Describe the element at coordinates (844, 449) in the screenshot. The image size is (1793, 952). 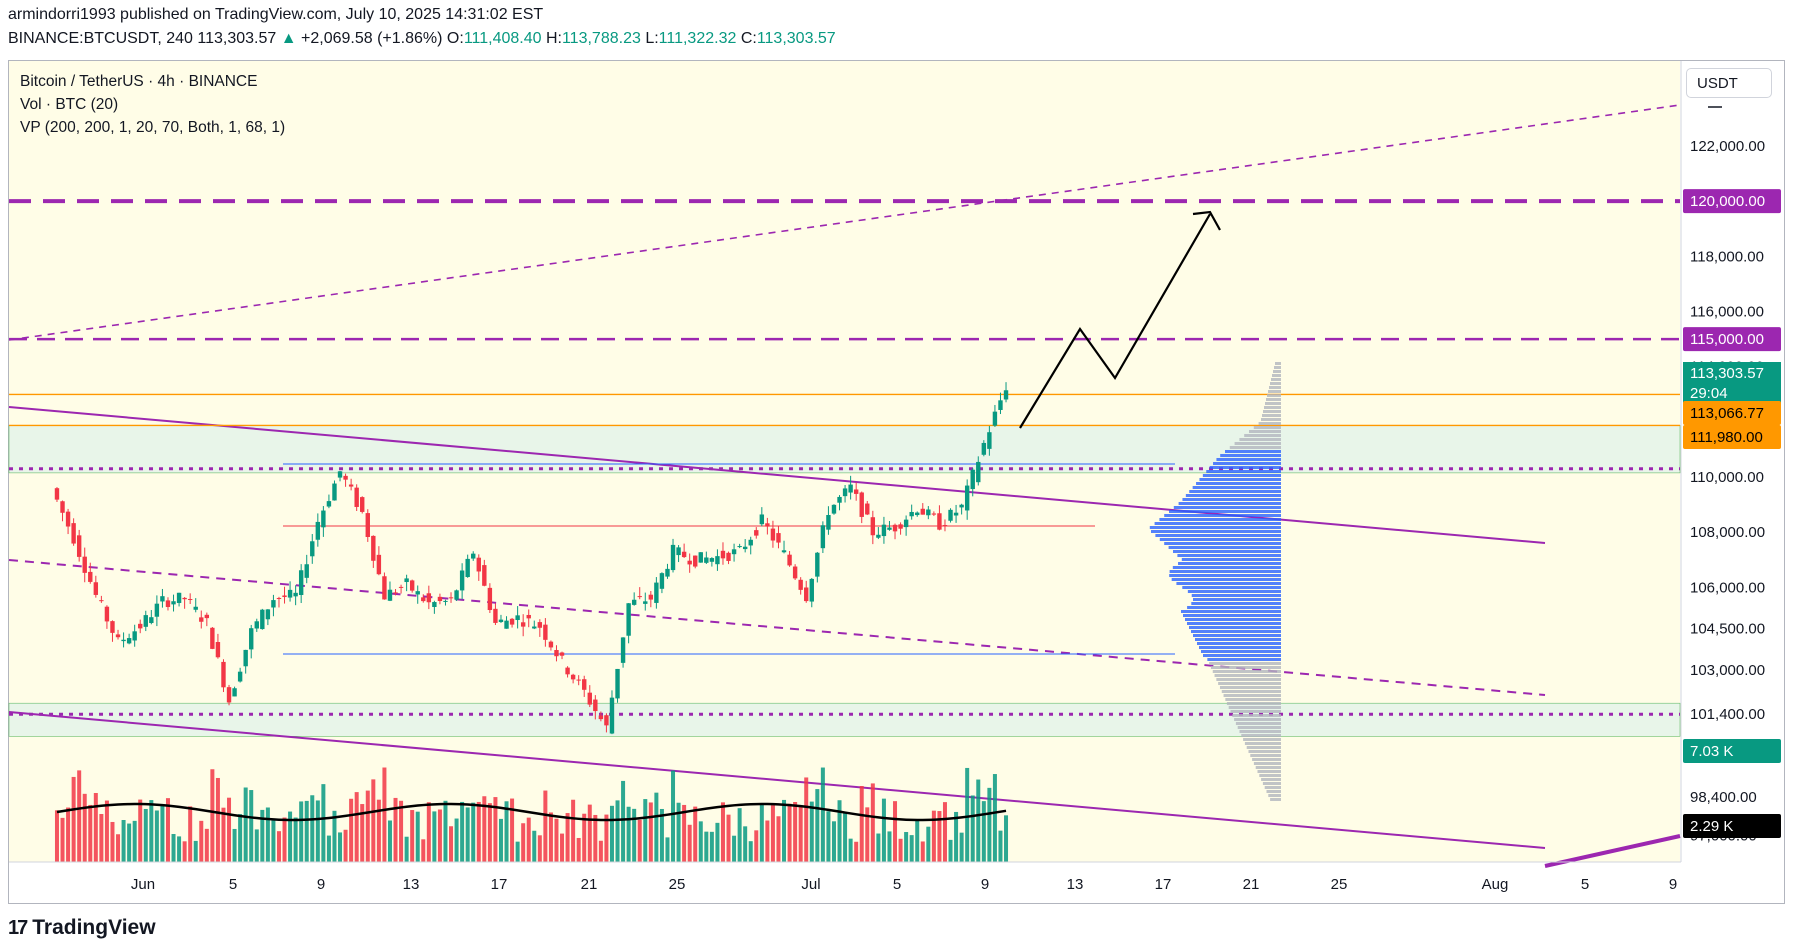
I see `support-zone-upper` at that location.